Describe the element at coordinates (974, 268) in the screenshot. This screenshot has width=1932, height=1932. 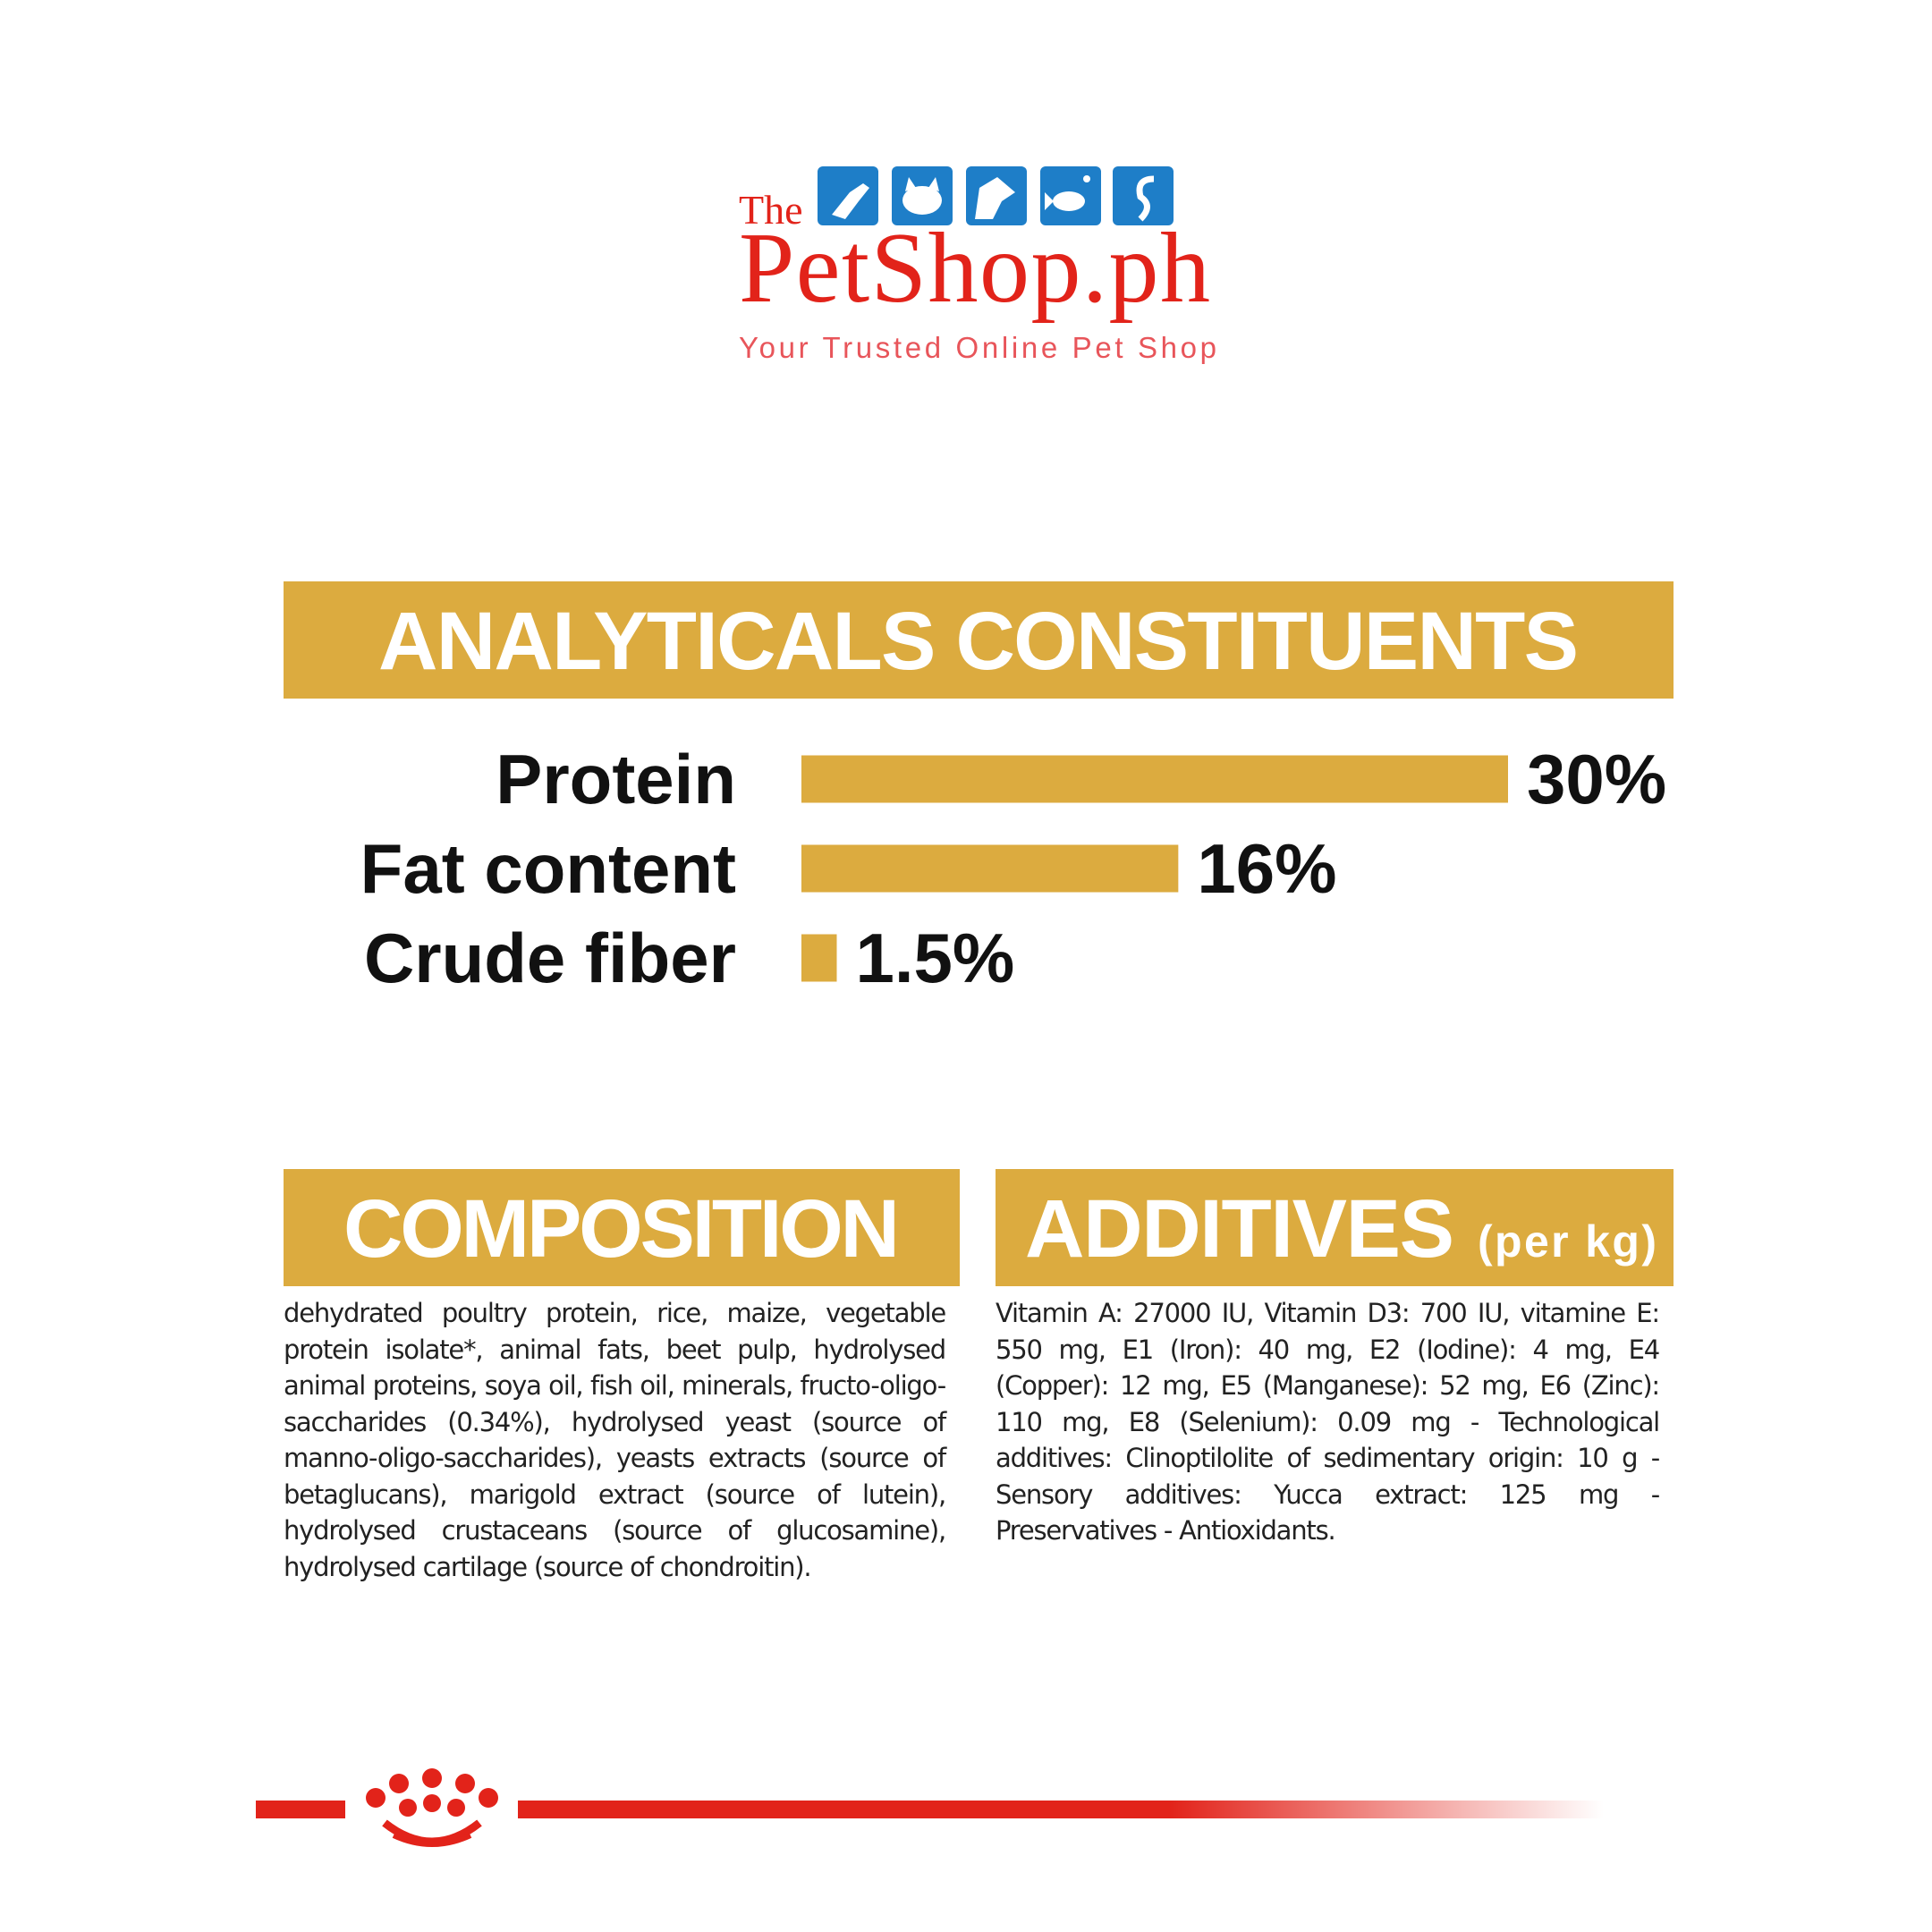
I see `brand-name: PetShop.ph` at that location.